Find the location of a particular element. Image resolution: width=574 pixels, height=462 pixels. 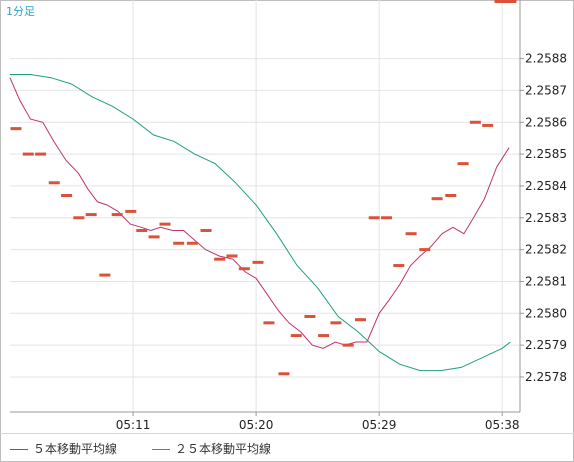

y-tick-label: 2.2579 is located at coordinates (546, 345).